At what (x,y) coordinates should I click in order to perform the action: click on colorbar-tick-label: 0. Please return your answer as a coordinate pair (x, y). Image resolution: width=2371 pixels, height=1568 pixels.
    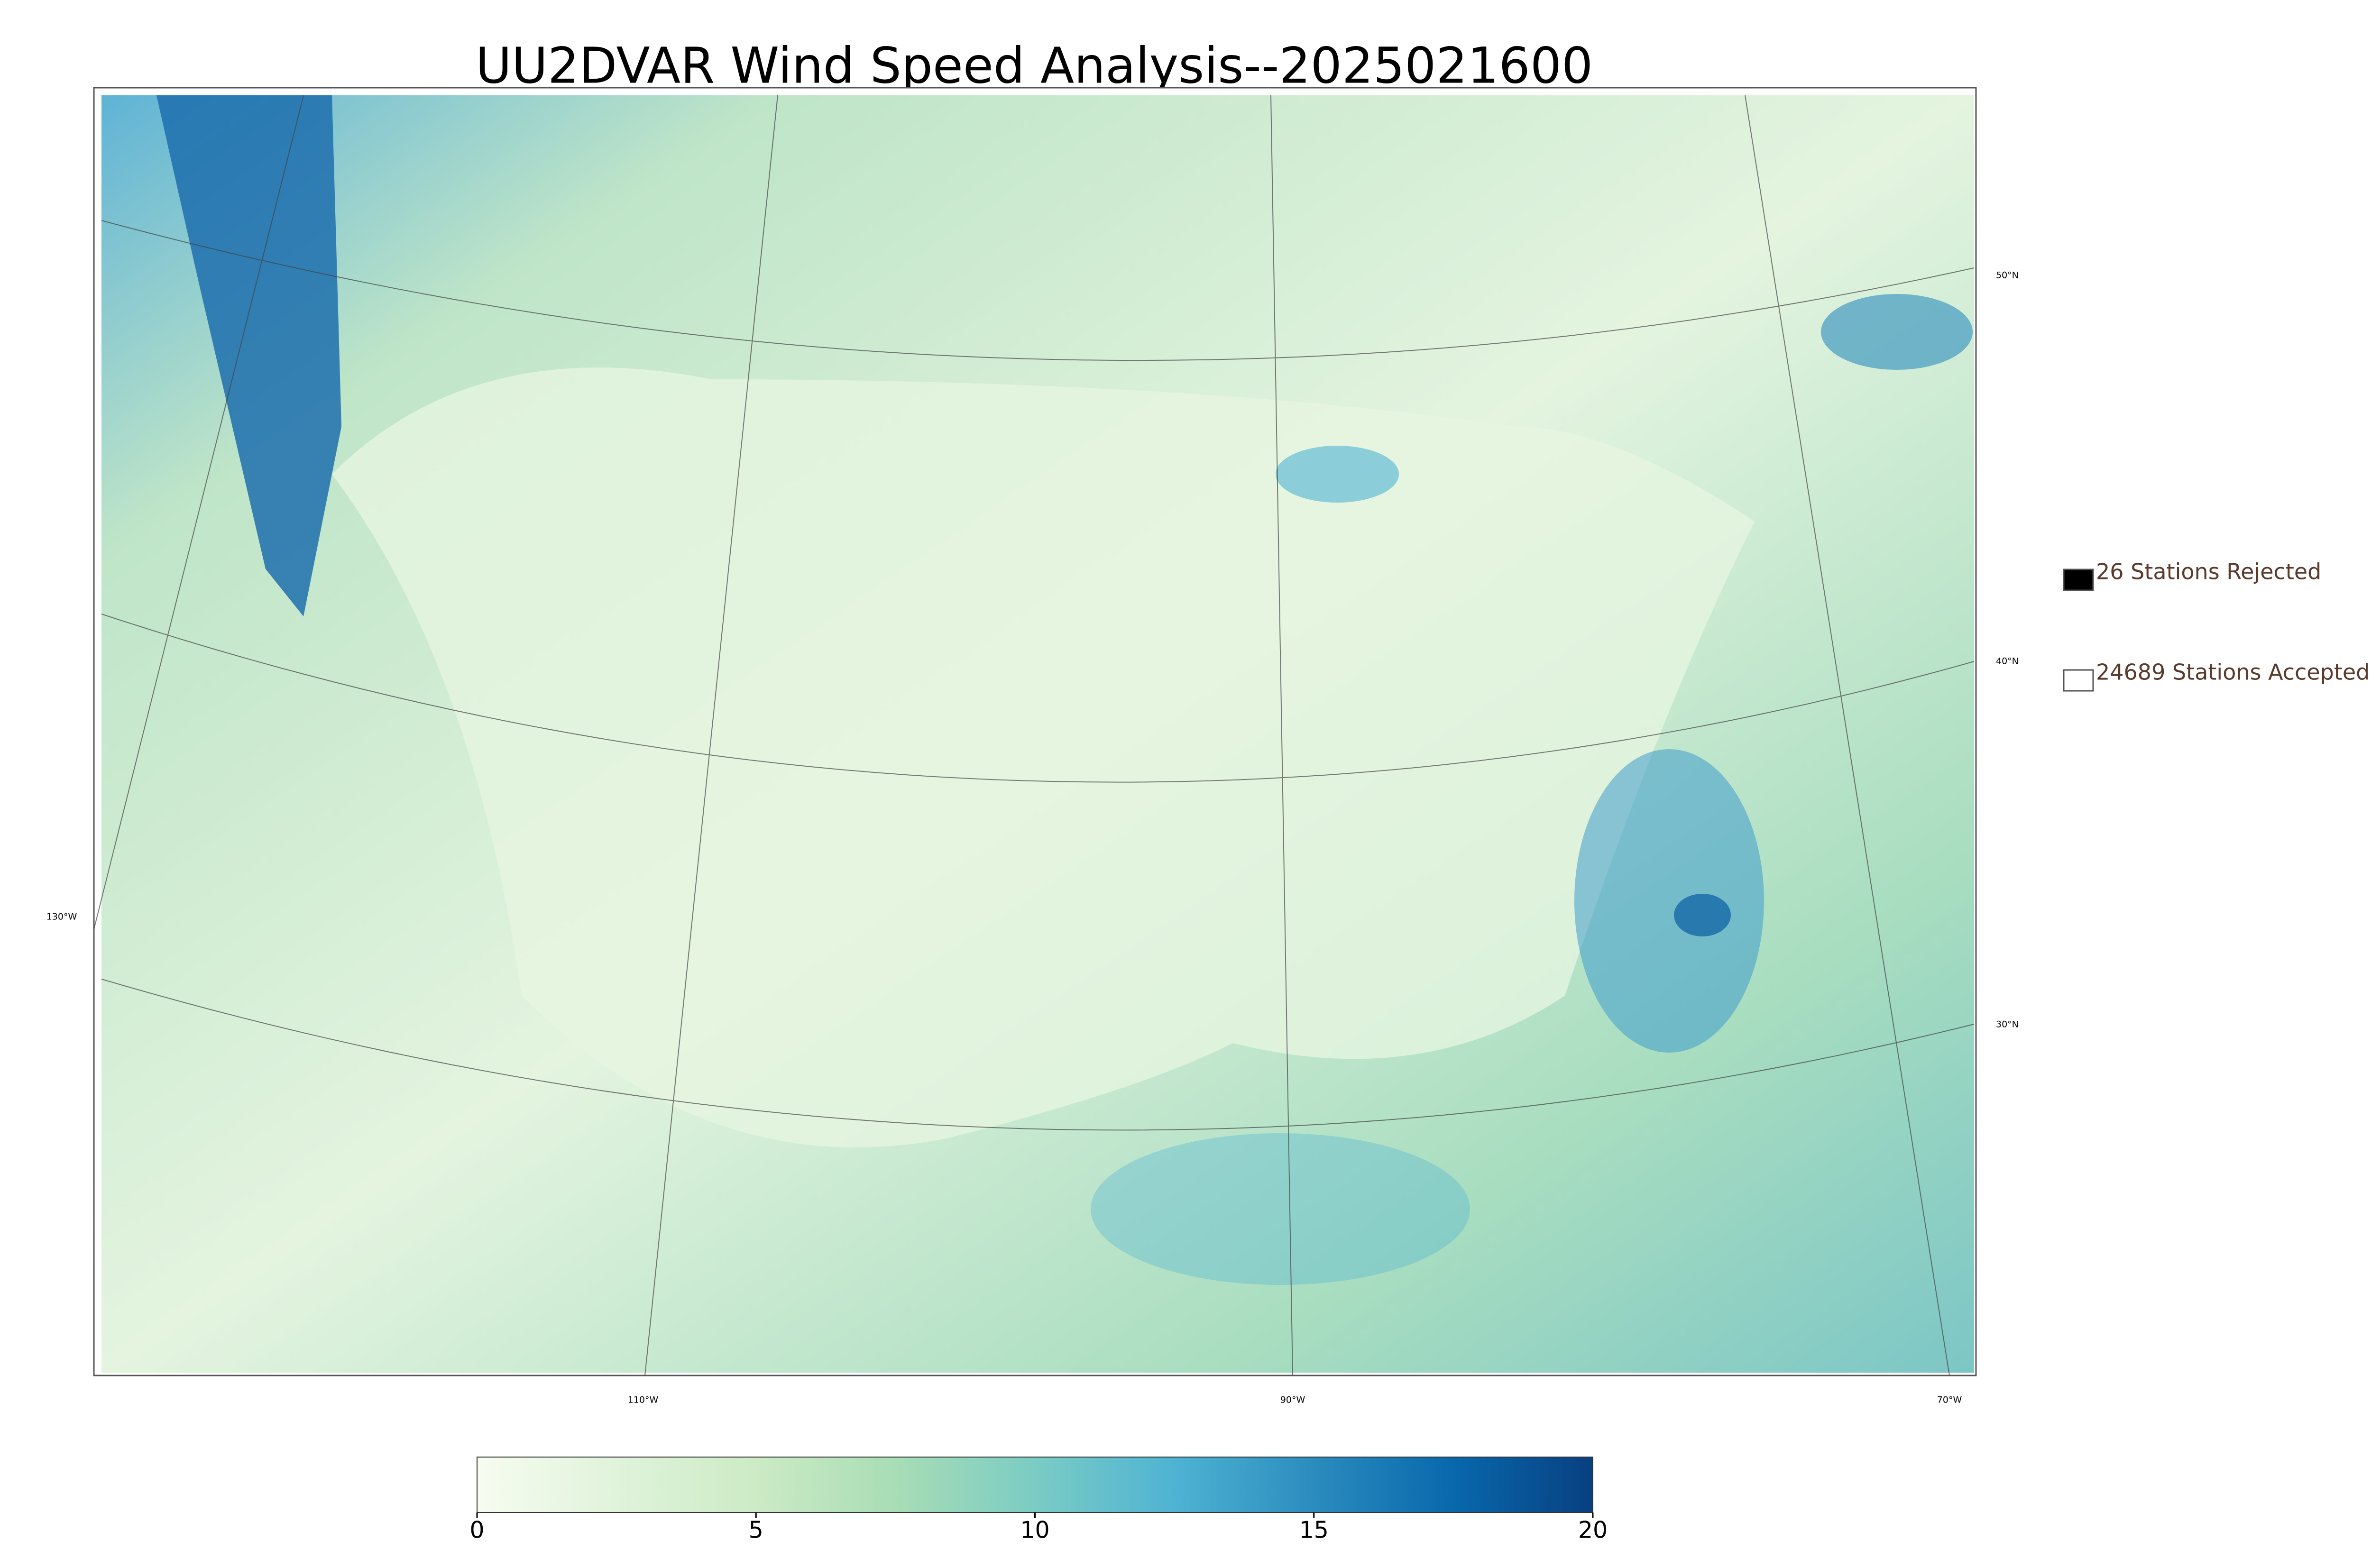
    Looking at the image, I should click on (476, 1530).